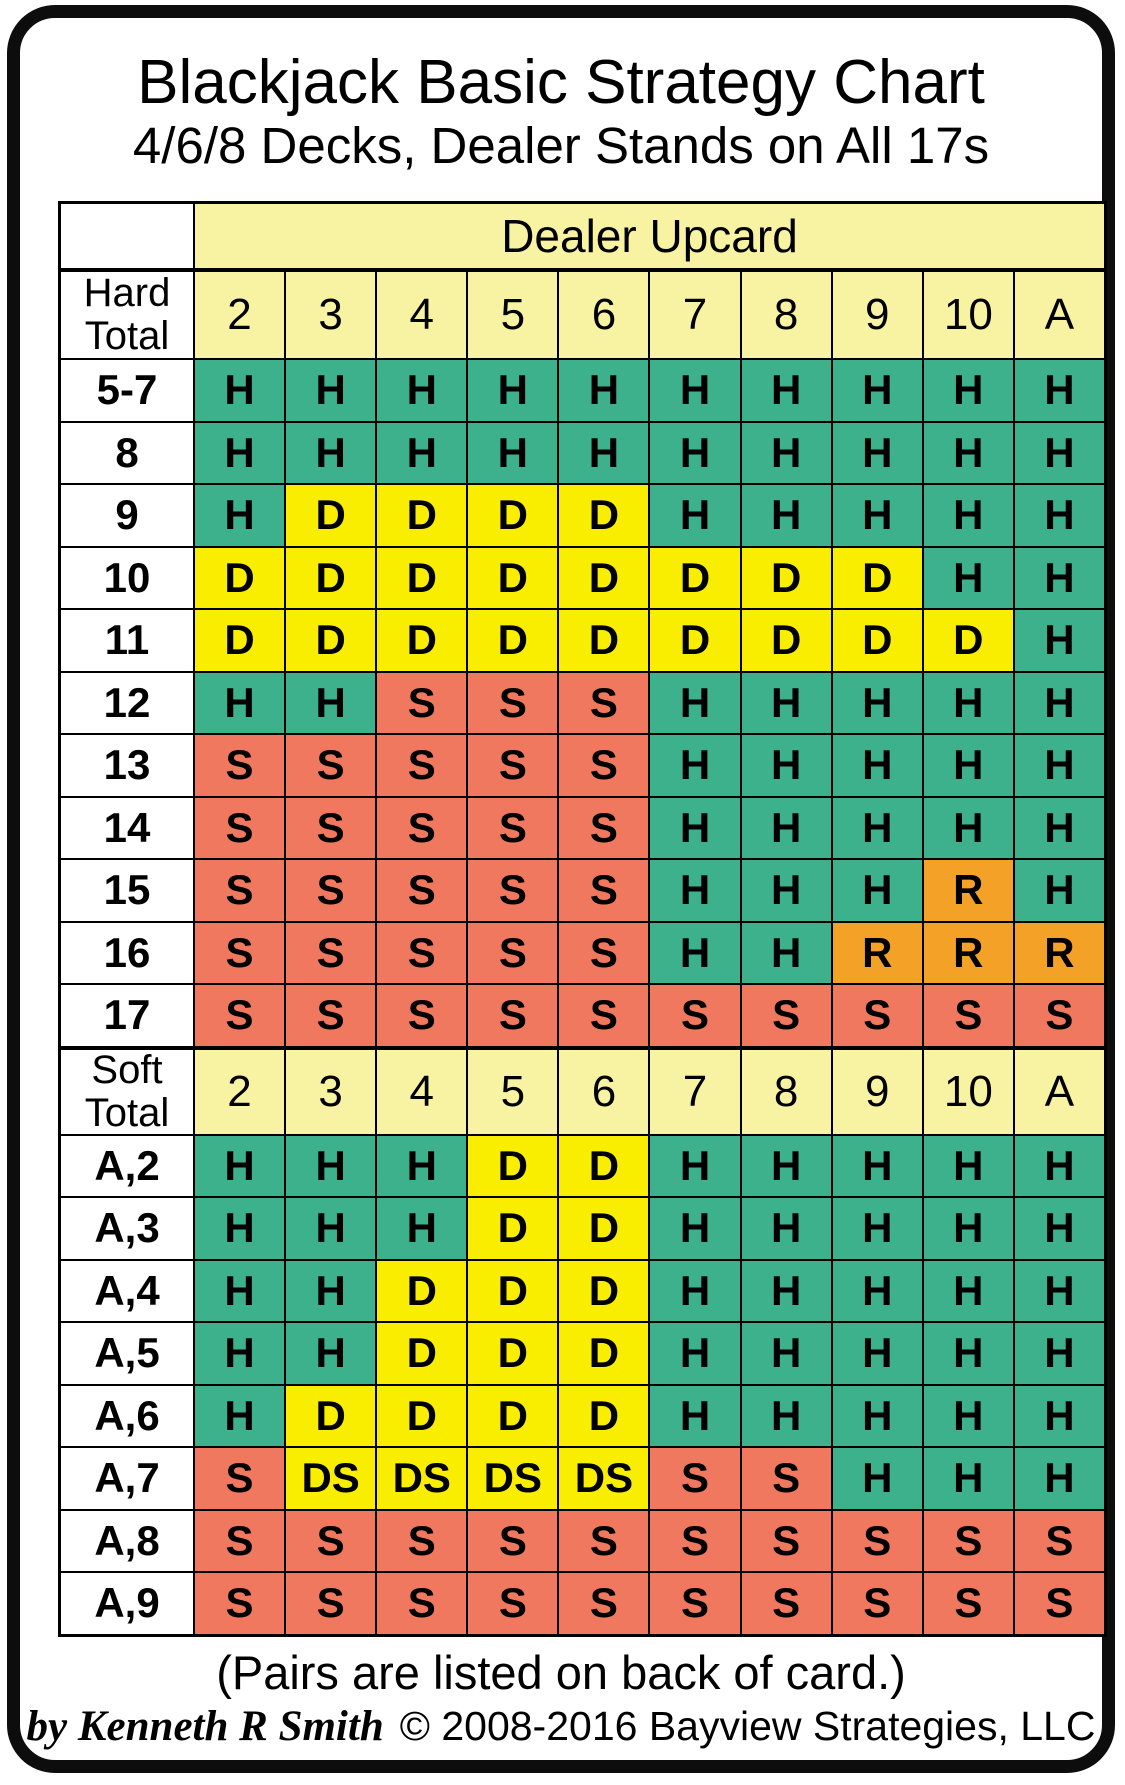 The image size is (1125, 1785). What do you see at coordinates (127, 1352) in the screenshot?
I see `hand-label: A,5` at bounding box center [127, 1352].